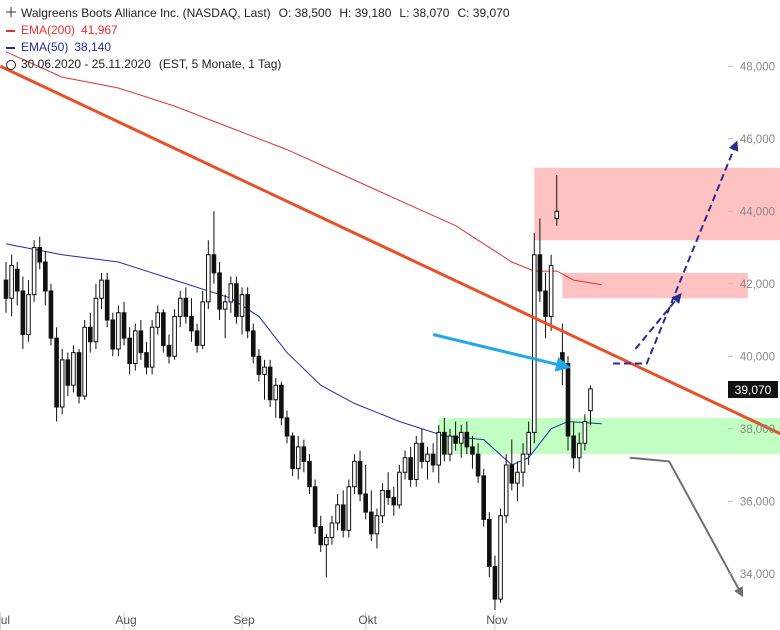 This screenshot has height=630, width=780. Describe the element at coordinates (125, 620) in the screenshot. I see `x-tick-label: Aug` at that location.